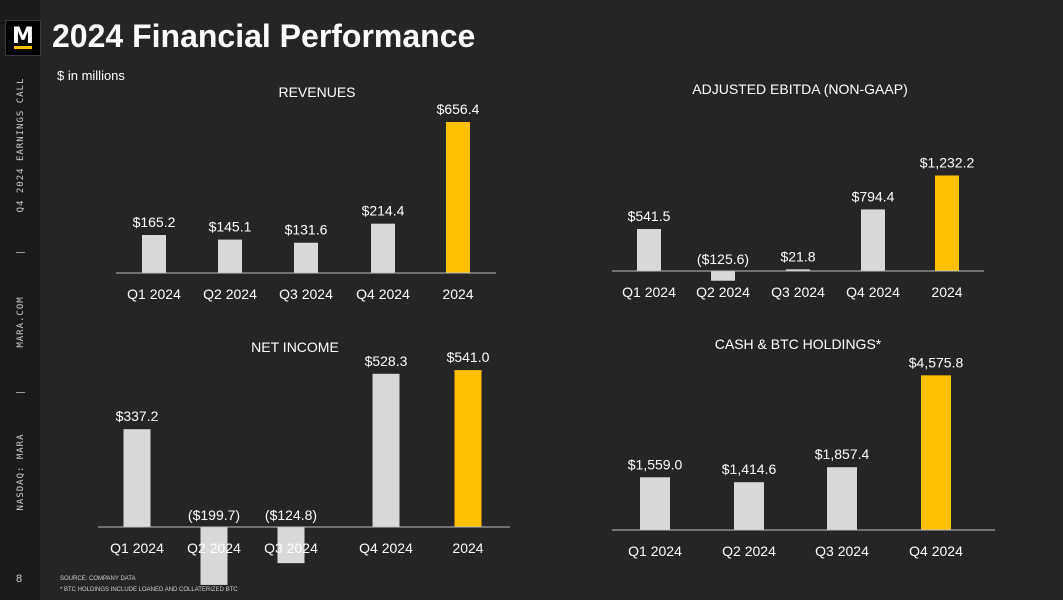 This screenshot has width=1063, height=600. I want to click on logo-letter: M, so click(23, 36).